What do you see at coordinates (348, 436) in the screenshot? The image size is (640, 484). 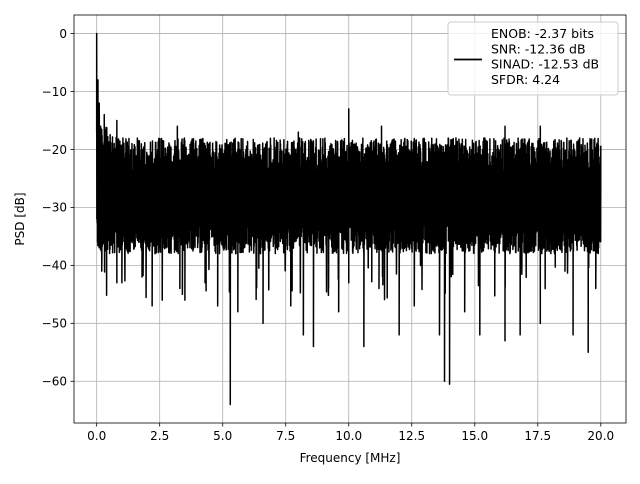 I see `x-tick-label-4: 10.0` at bounding box center [348, 436].